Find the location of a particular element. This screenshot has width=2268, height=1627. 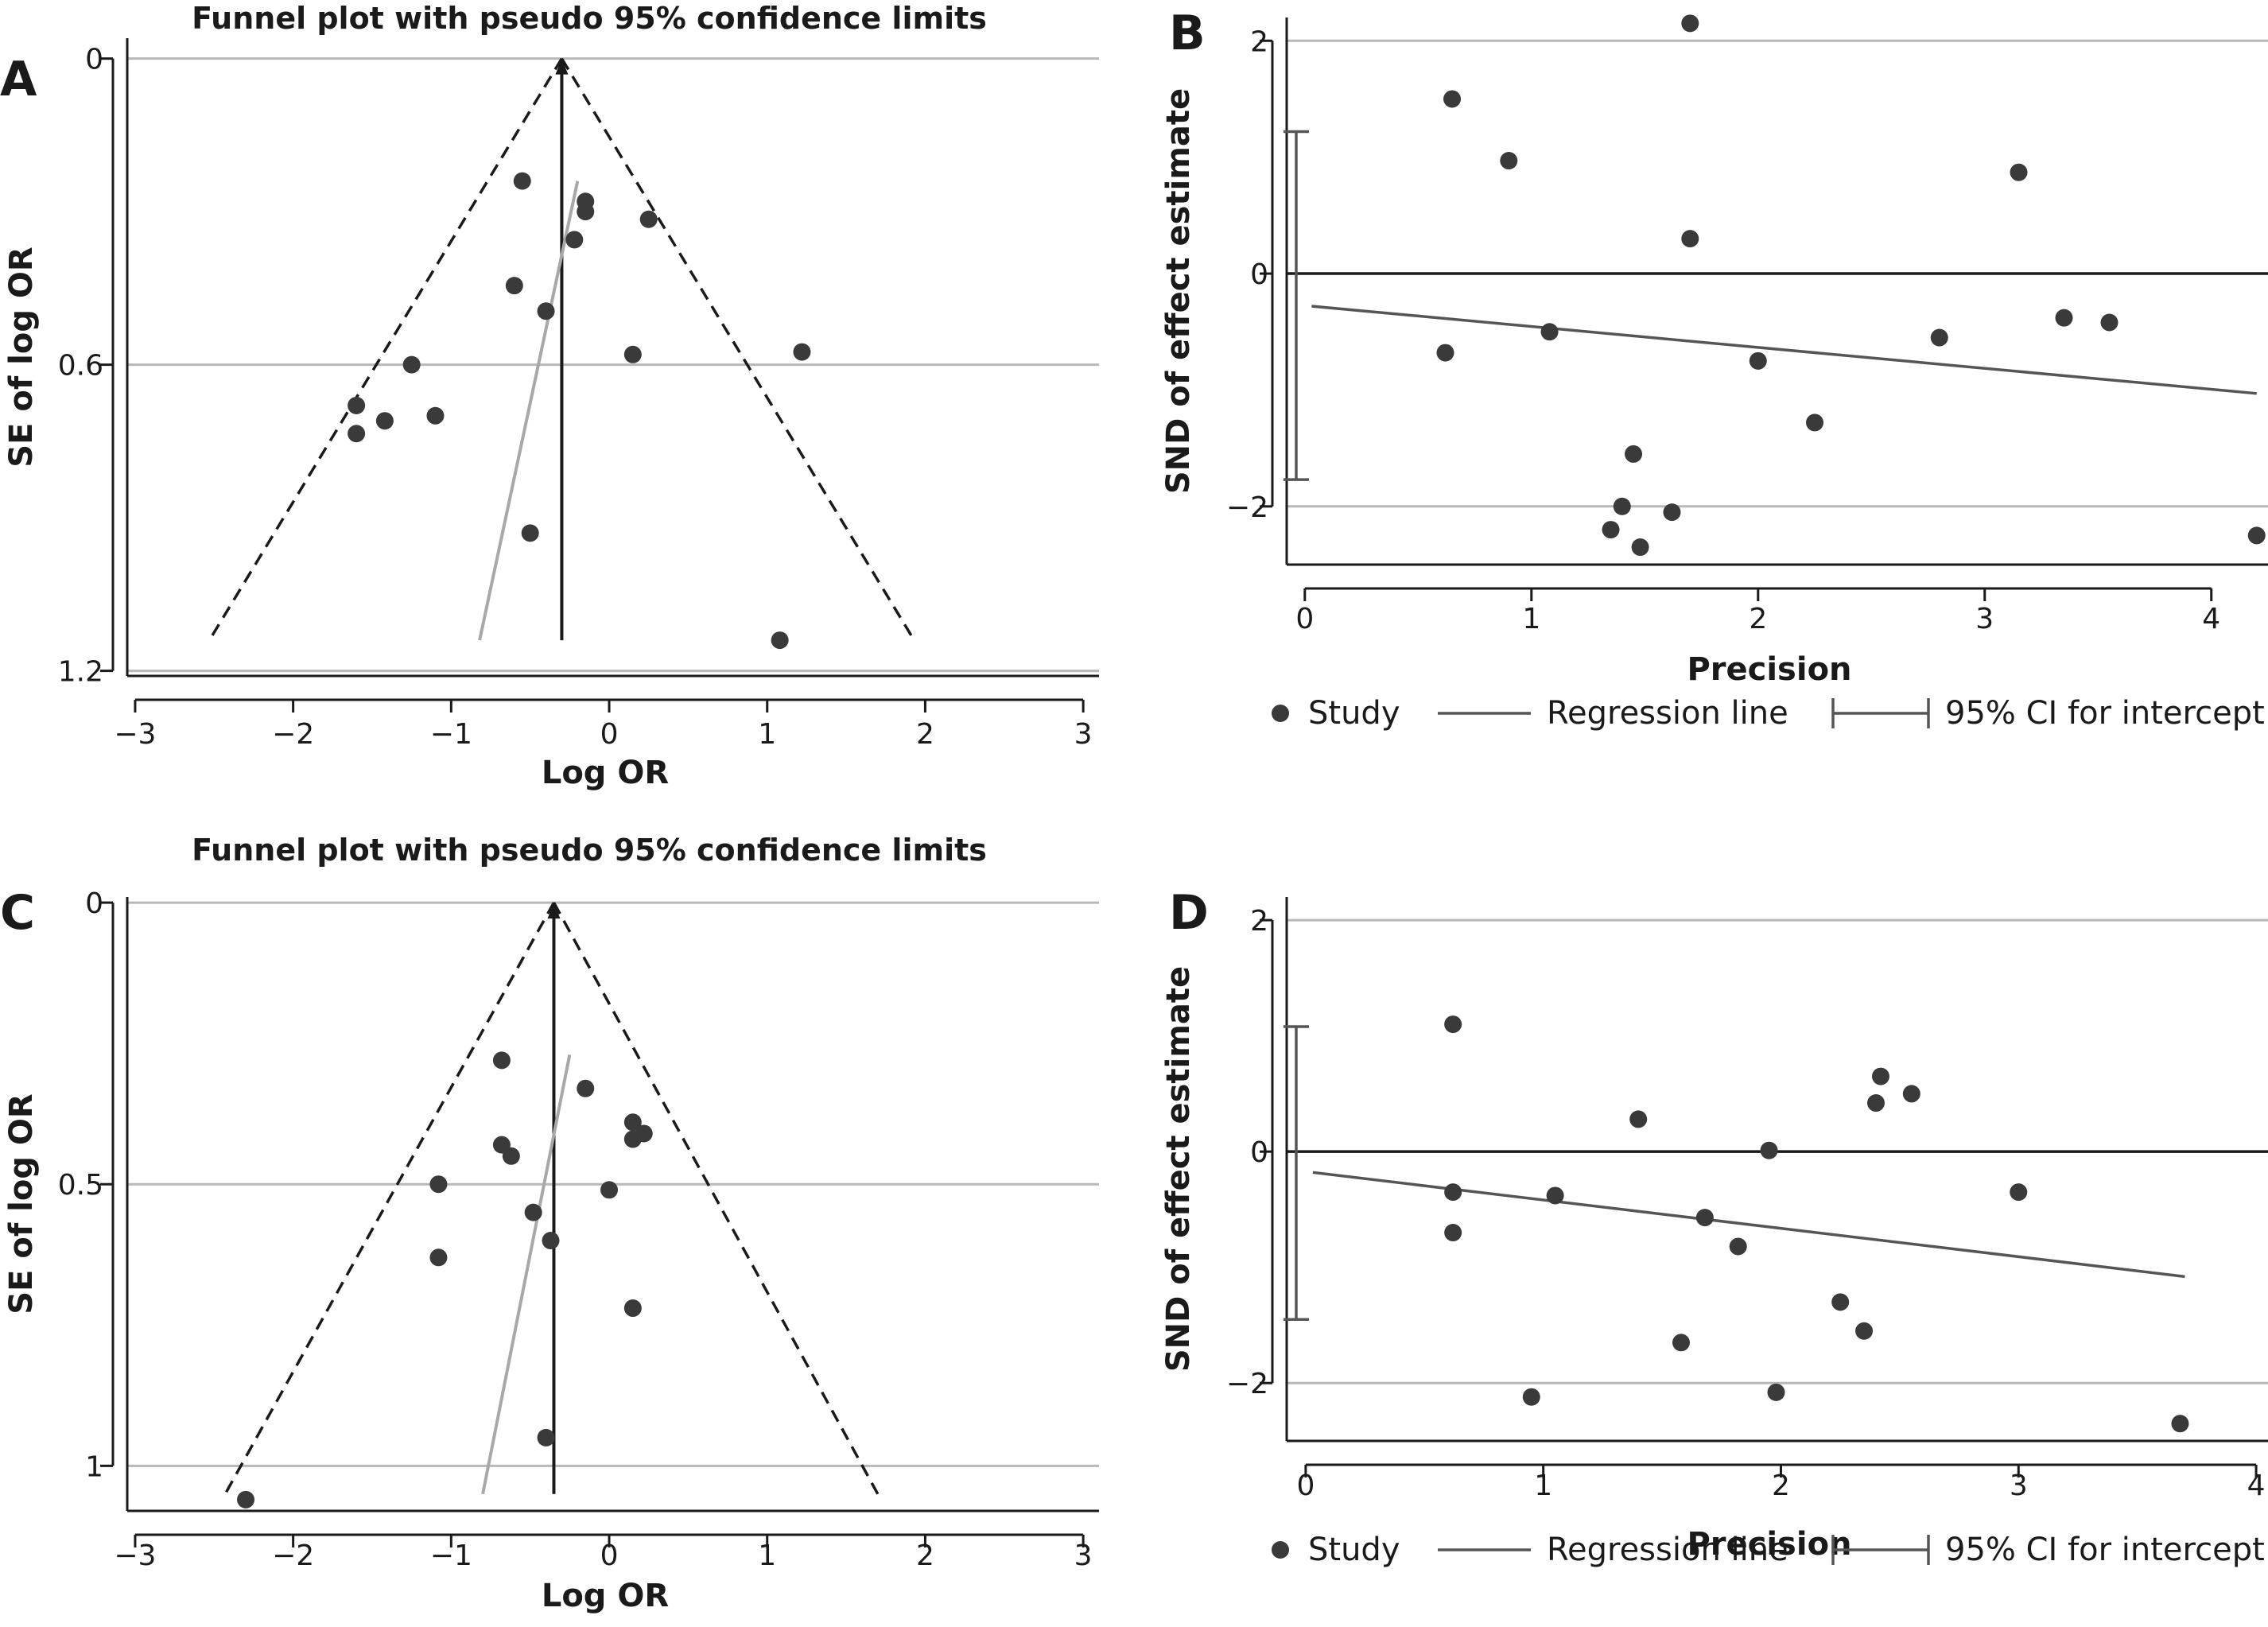

panel-letter: B is located at coordinates (1187, 33).